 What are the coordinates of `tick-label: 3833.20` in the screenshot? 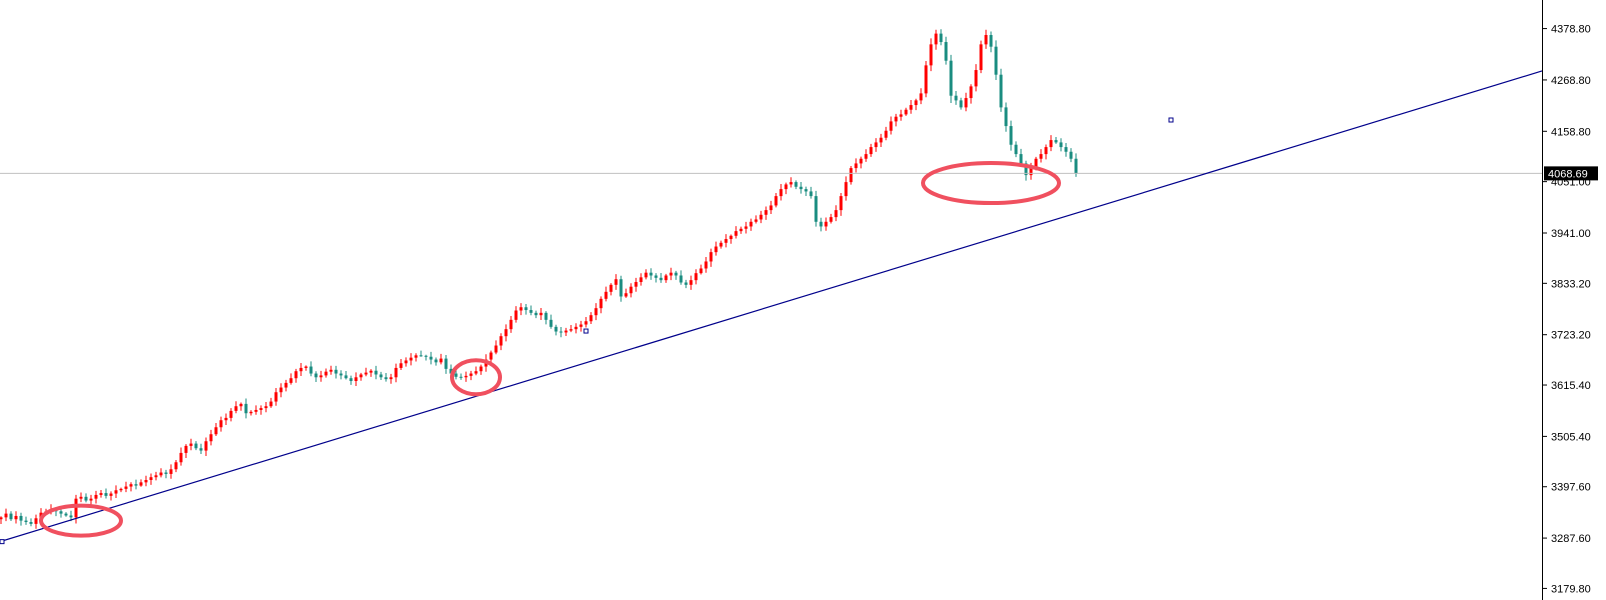 It's located at (1571, 284).